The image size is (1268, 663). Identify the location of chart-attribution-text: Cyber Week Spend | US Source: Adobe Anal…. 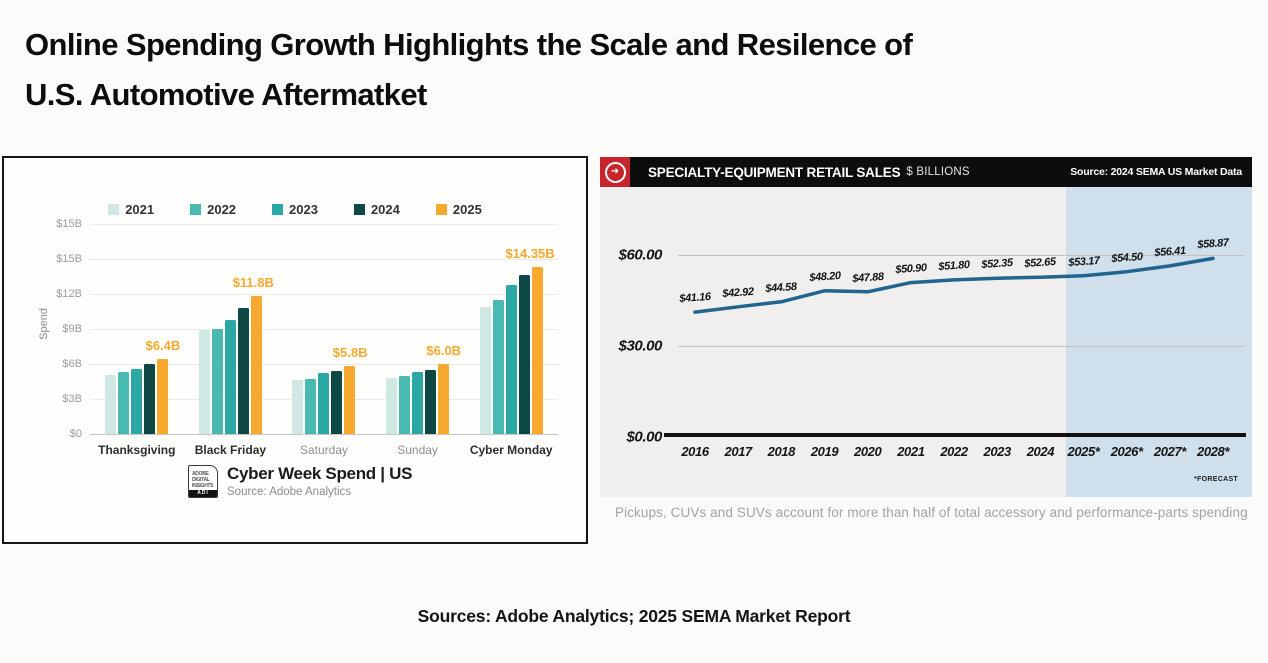
(320, 481).